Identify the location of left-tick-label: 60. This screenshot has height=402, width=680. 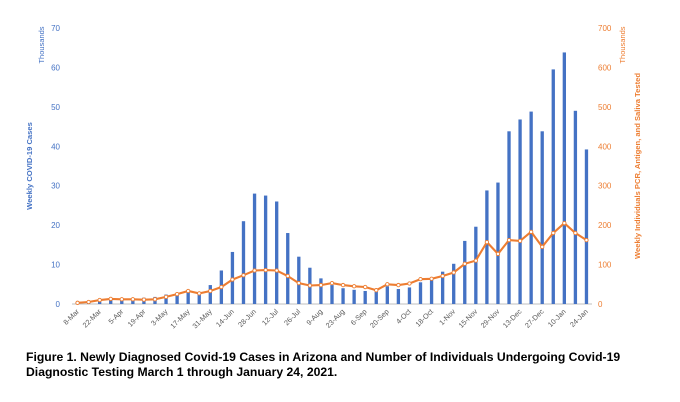
(55, 67).